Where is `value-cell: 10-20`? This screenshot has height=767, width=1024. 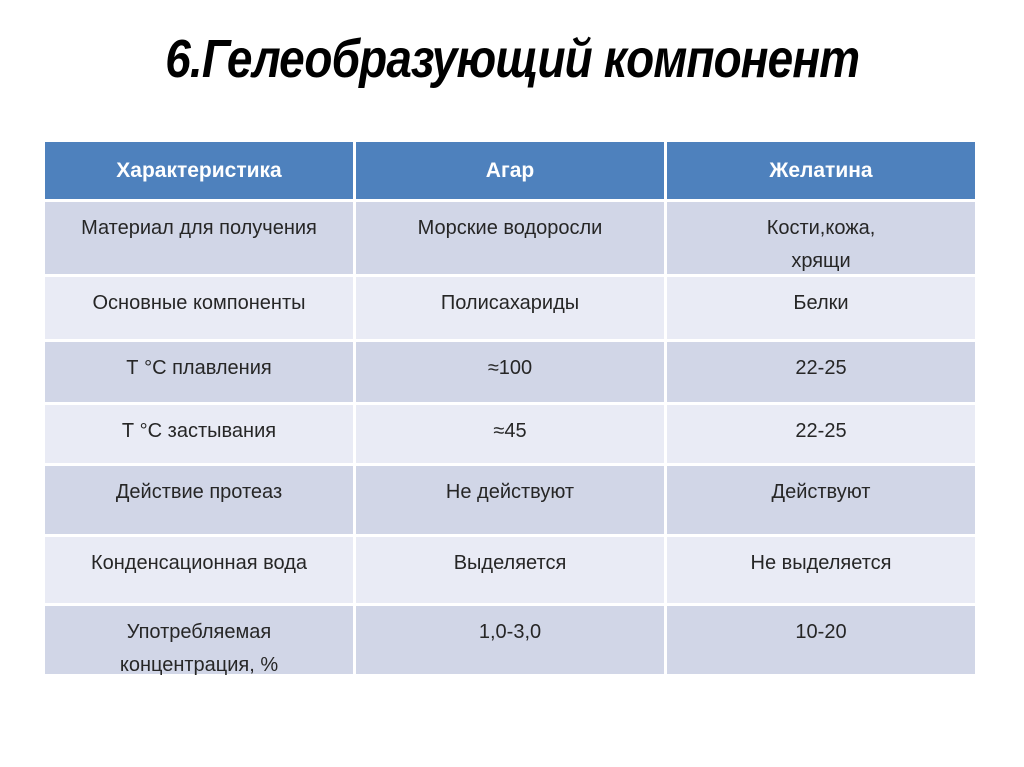 value-cell: 10-20 is located at coordinates (821, 640).